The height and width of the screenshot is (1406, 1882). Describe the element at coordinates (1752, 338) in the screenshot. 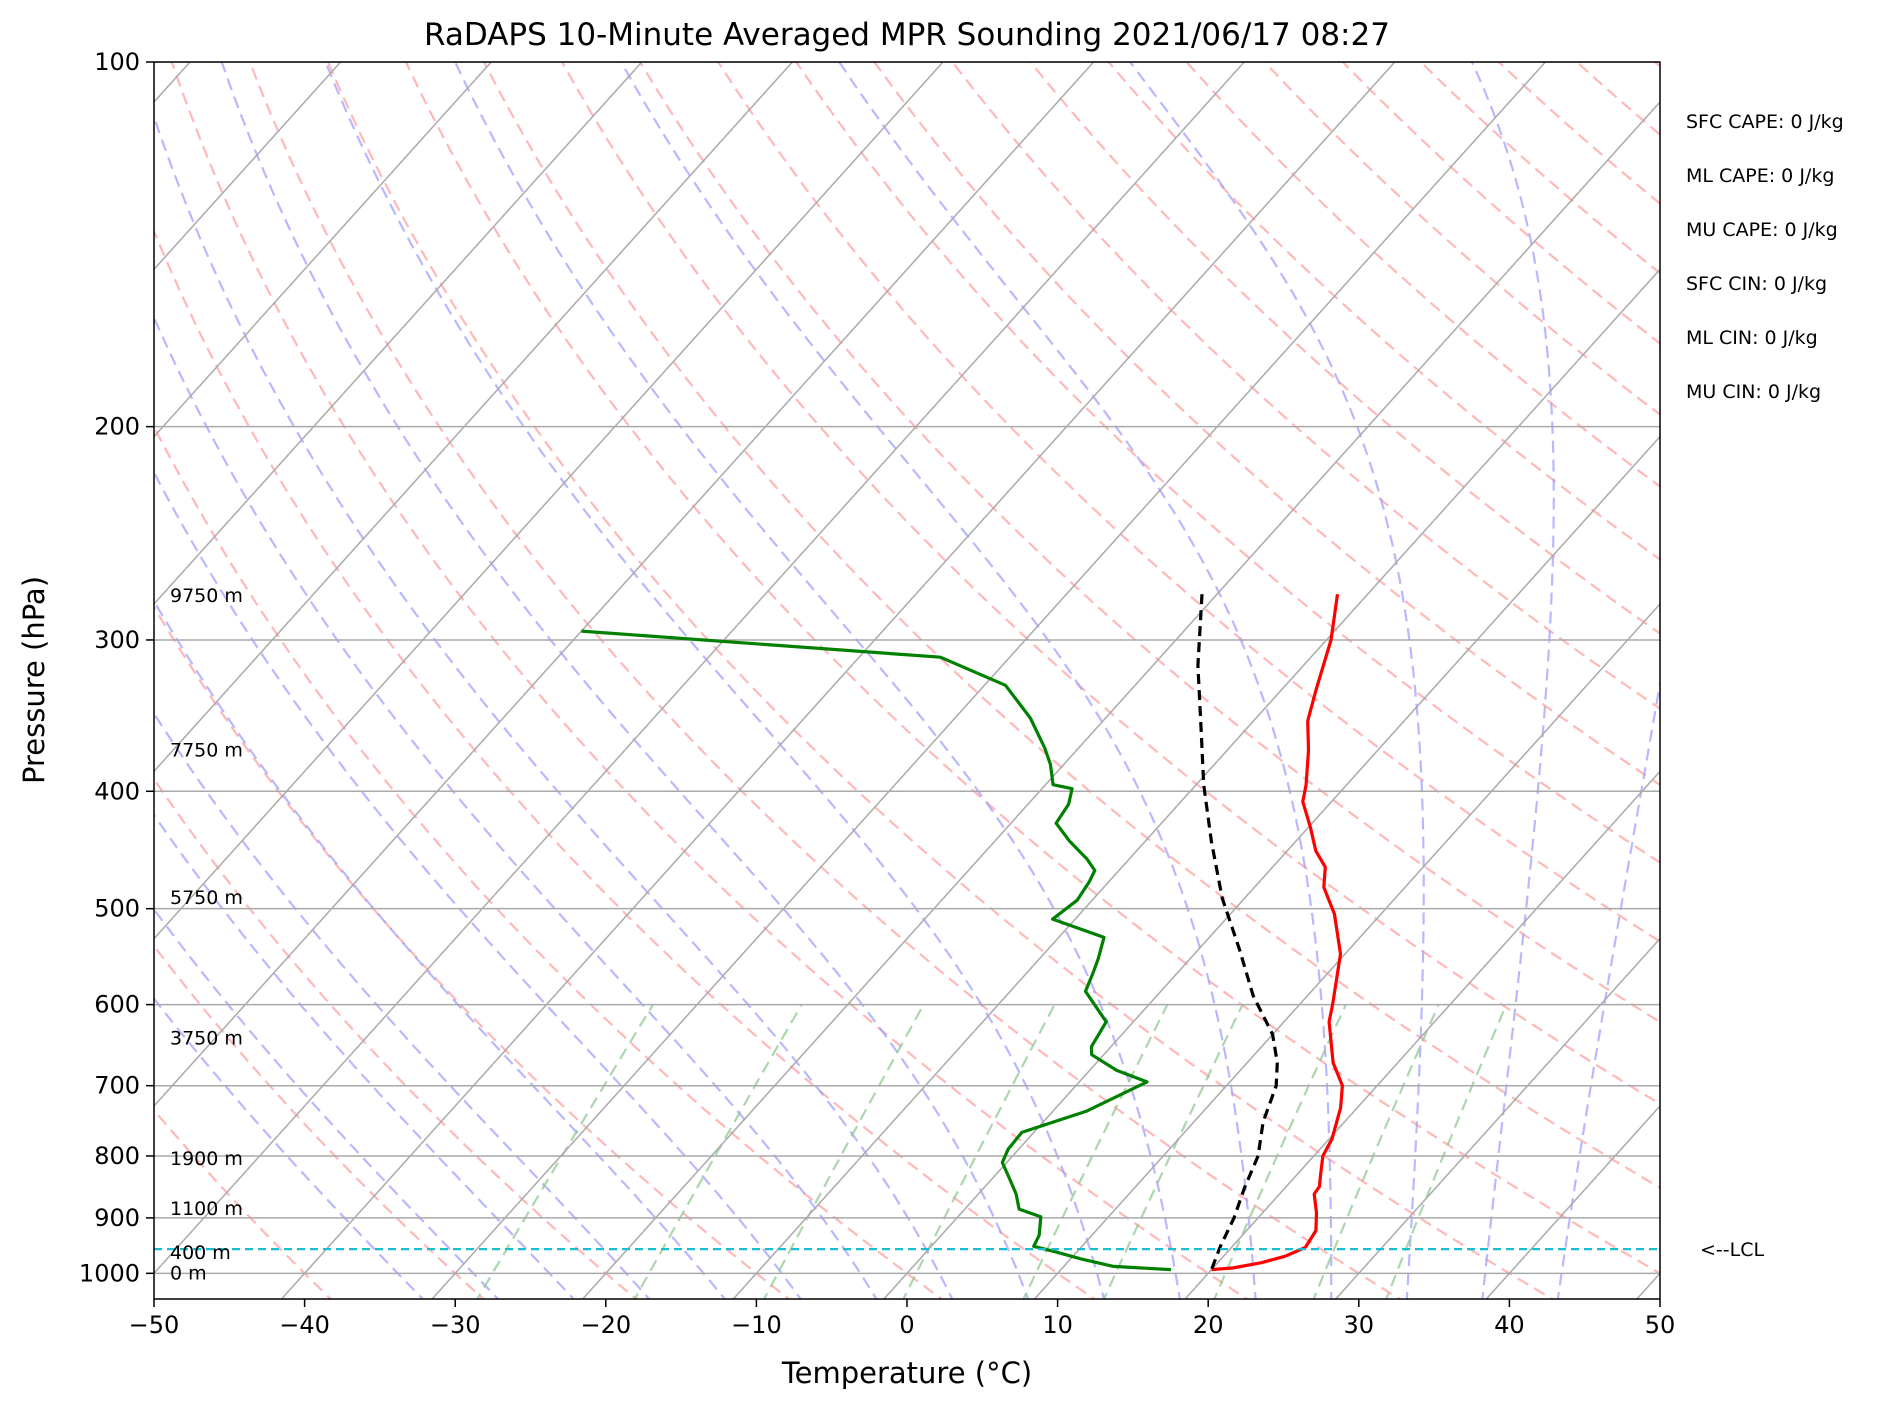

I see `stability-index-label: ML CIN: 0 J/kg` at that location.